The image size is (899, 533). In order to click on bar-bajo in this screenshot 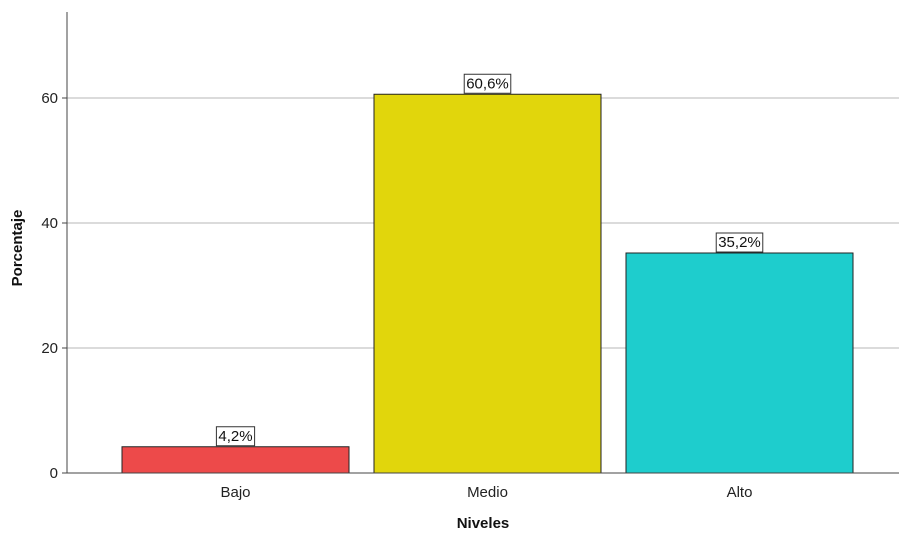, I will do `click(235, 460)`.